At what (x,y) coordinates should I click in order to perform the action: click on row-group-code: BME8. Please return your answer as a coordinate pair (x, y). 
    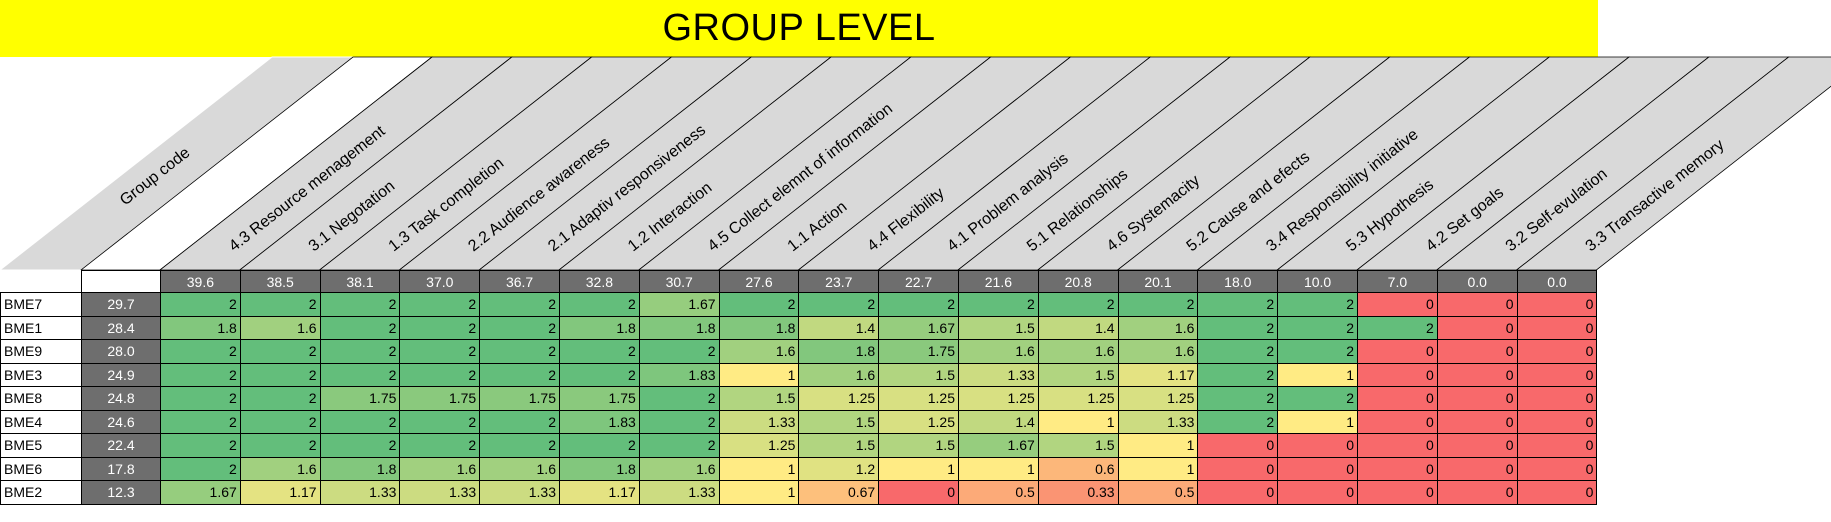
    Looking at the image, I should click on (41, 398).